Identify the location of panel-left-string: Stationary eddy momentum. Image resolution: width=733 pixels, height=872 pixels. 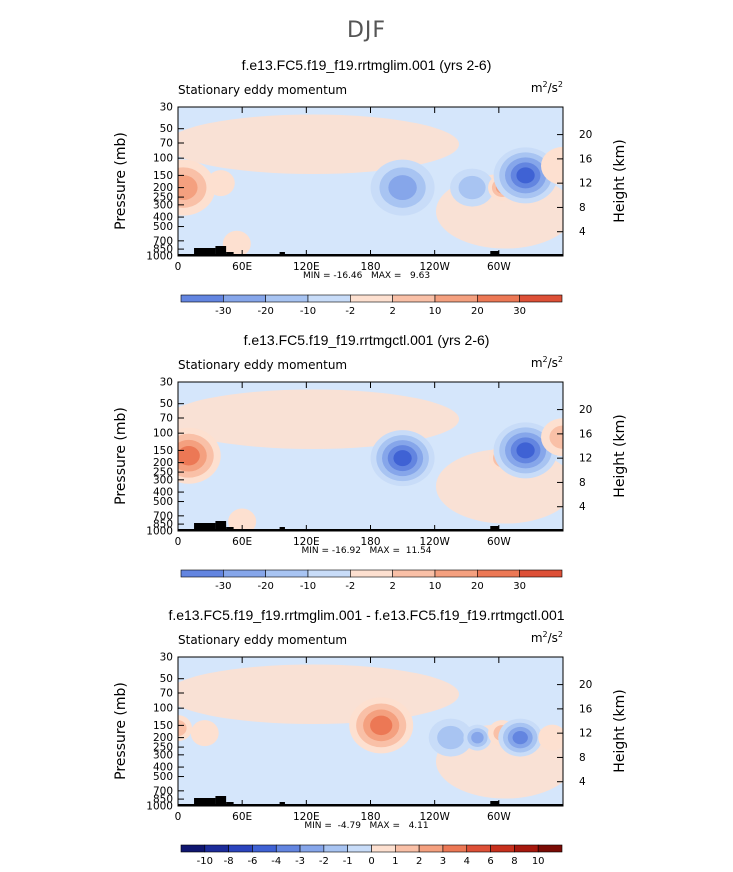
(263, 365).